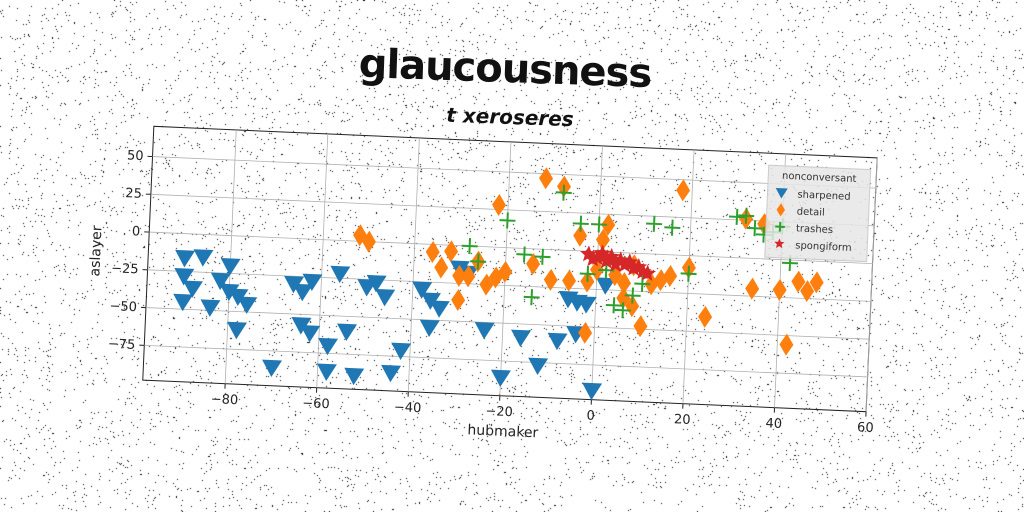 Image resolution: width=1024 pixels, height=512 pixels. Describe the element at coordinates (316, 404) in the screenshot. I see `x-tick-label: −60` at that location.